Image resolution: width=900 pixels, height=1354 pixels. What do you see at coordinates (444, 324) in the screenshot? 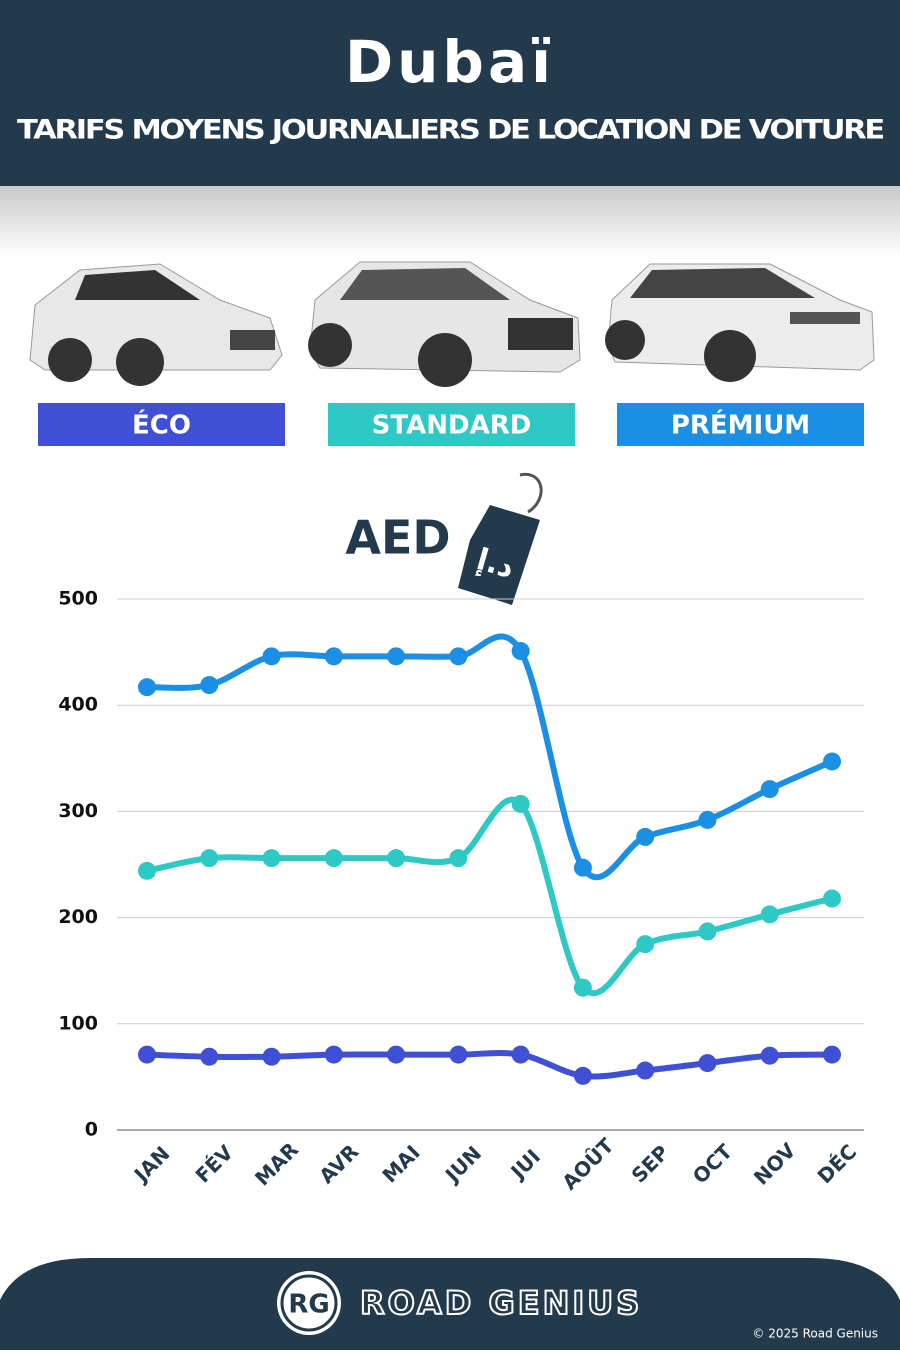
I see `car-standard` at bounding box center [444, 324].